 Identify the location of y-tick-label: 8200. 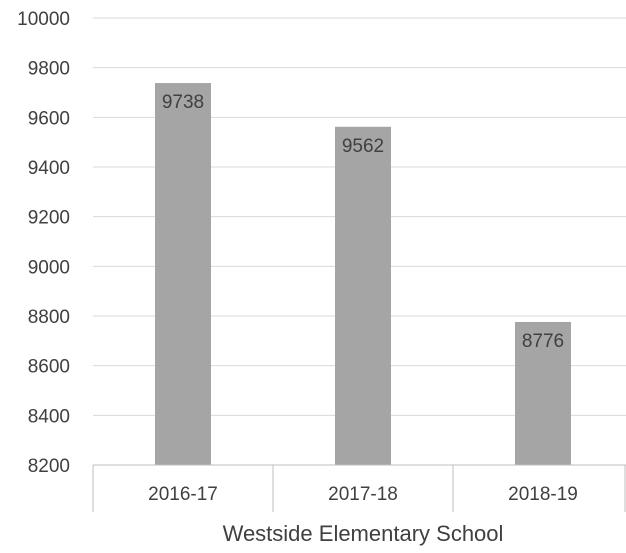
(49, 466).